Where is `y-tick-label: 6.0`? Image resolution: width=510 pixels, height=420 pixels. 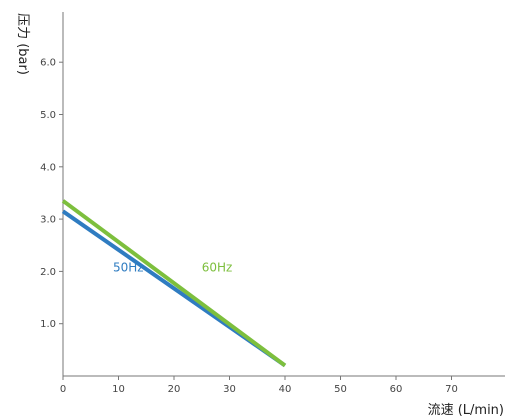
y-tick-label: 6.0 is located at coordinates (48, 63).